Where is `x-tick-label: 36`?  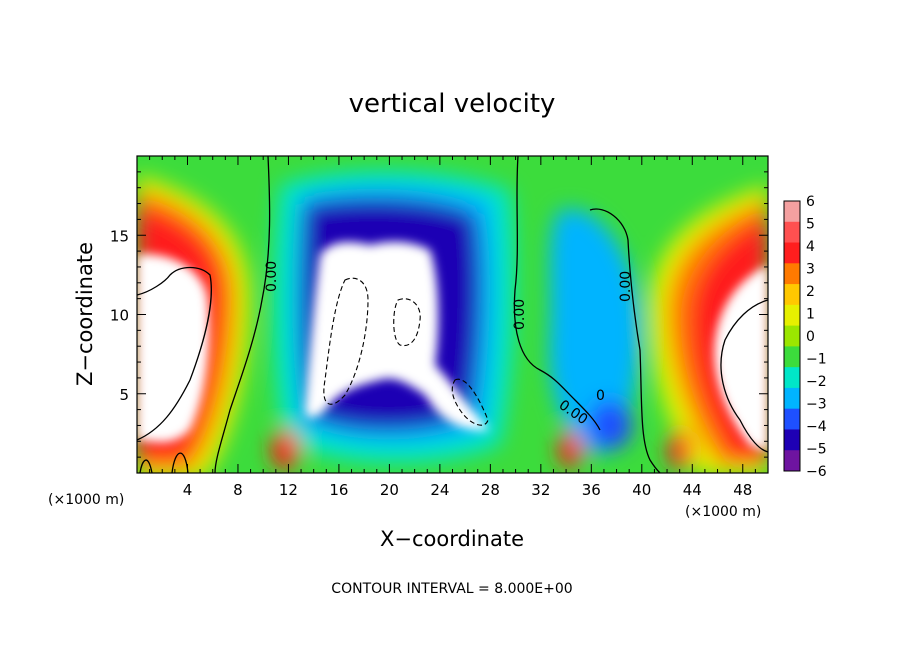 x-tick-label: 36 is located at coordinates (591, 490).